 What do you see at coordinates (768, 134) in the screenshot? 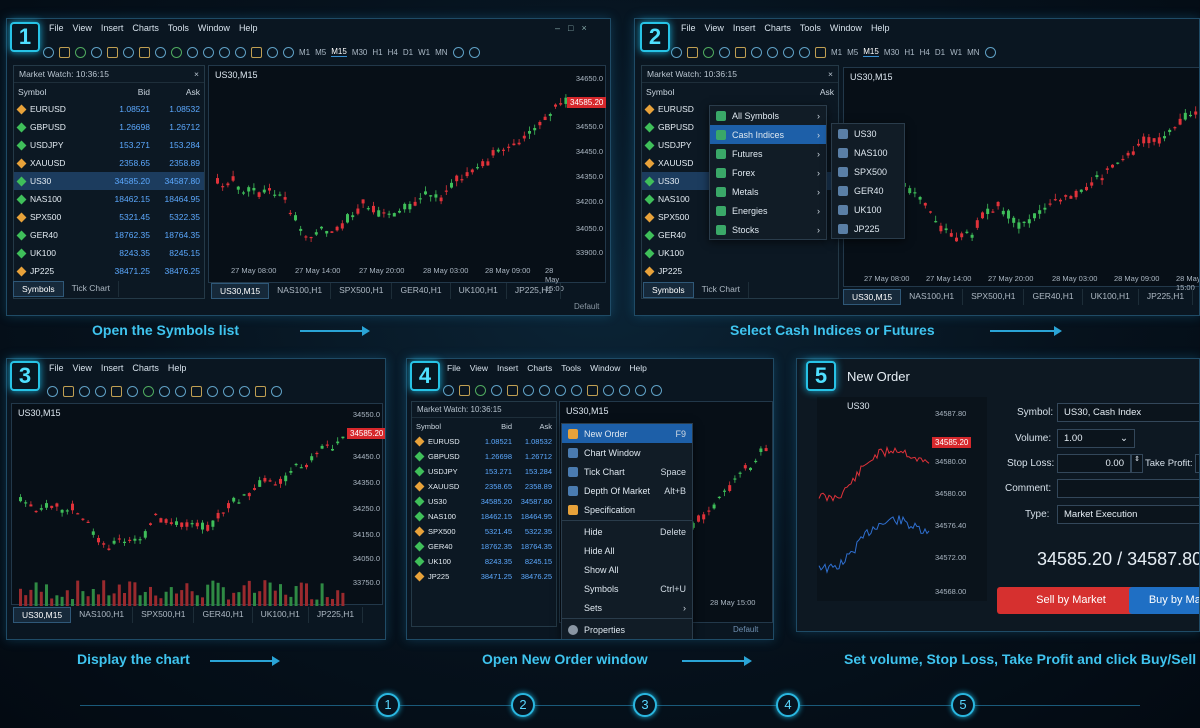
I see `menu-cash-indices: Cash Indices ›` at bounding box center [768, 134].